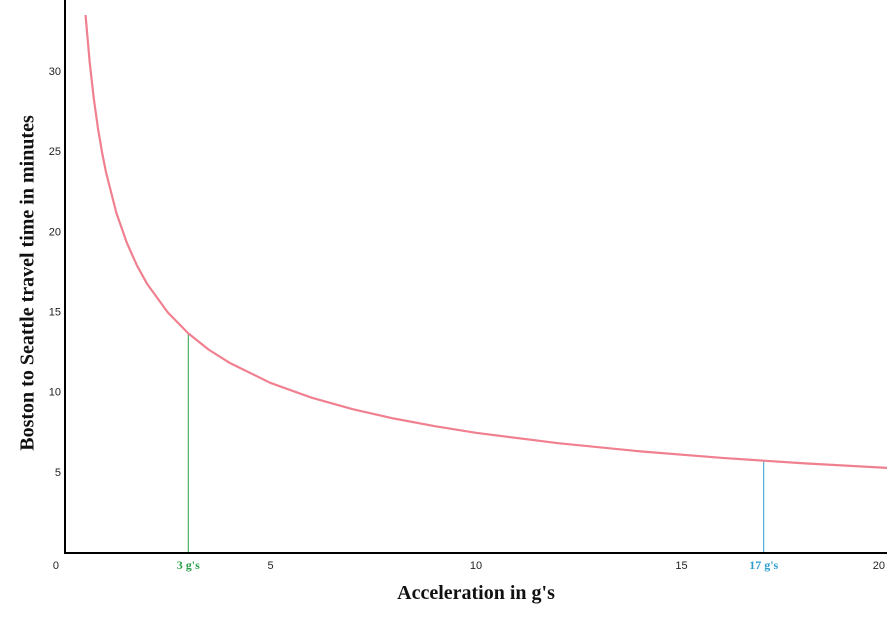 The width and height of the screenshot is (887, 619). I want to click on x-tick-label: 5, so click(270, 566).